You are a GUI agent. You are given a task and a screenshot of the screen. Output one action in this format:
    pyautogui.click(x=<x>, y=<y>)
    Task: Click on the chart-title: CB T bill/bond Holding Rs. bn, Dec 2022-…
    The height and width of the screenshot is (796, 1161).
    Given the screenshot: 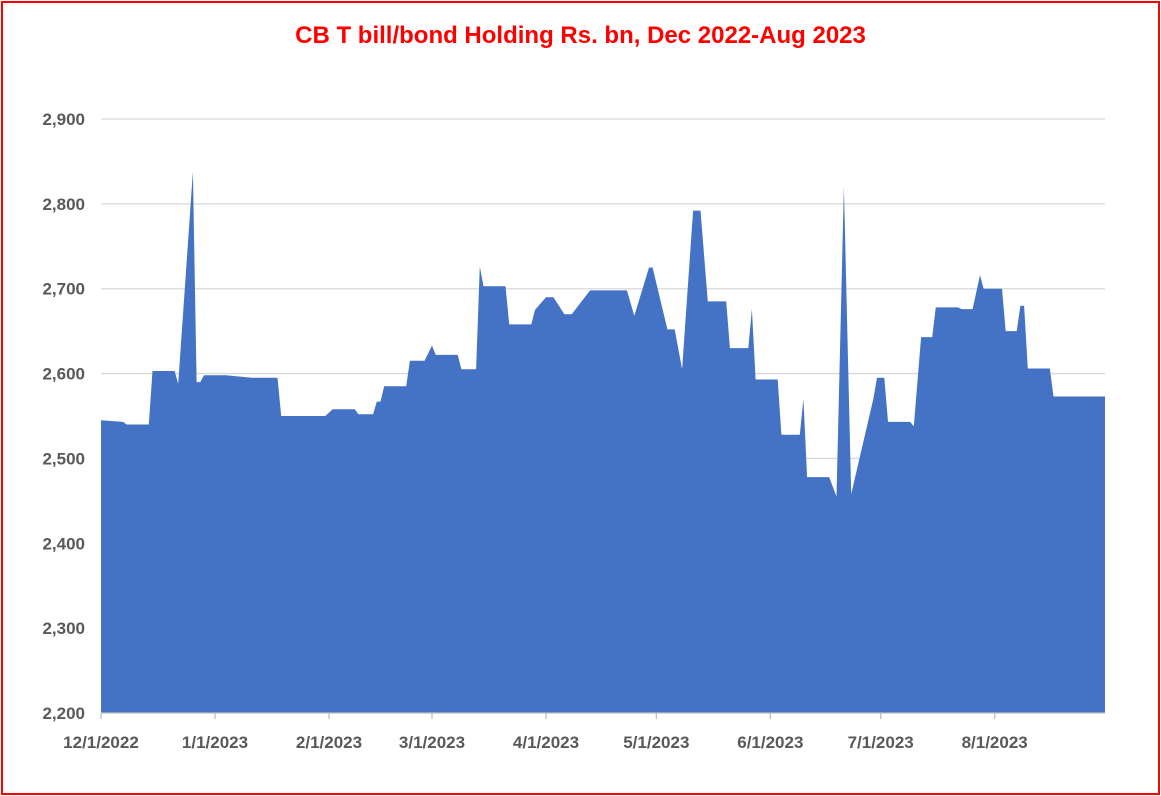 What is the action you would take?
    pyautogui.click(x=580, y=35)
    